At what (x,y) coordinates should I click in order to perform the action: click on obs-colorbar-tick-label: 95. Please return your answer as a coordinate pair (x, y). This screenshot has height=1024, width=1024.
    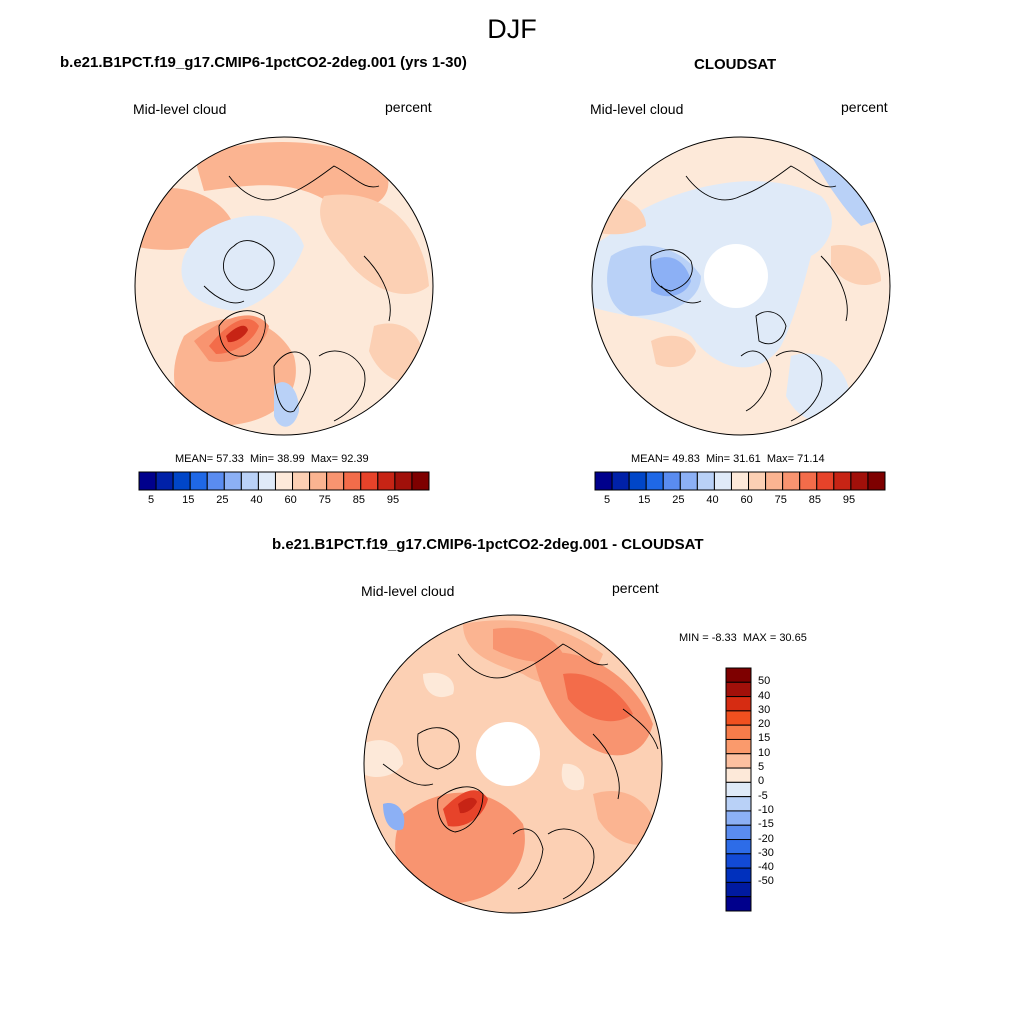
    Looking at the image, I should click on (849, 500).